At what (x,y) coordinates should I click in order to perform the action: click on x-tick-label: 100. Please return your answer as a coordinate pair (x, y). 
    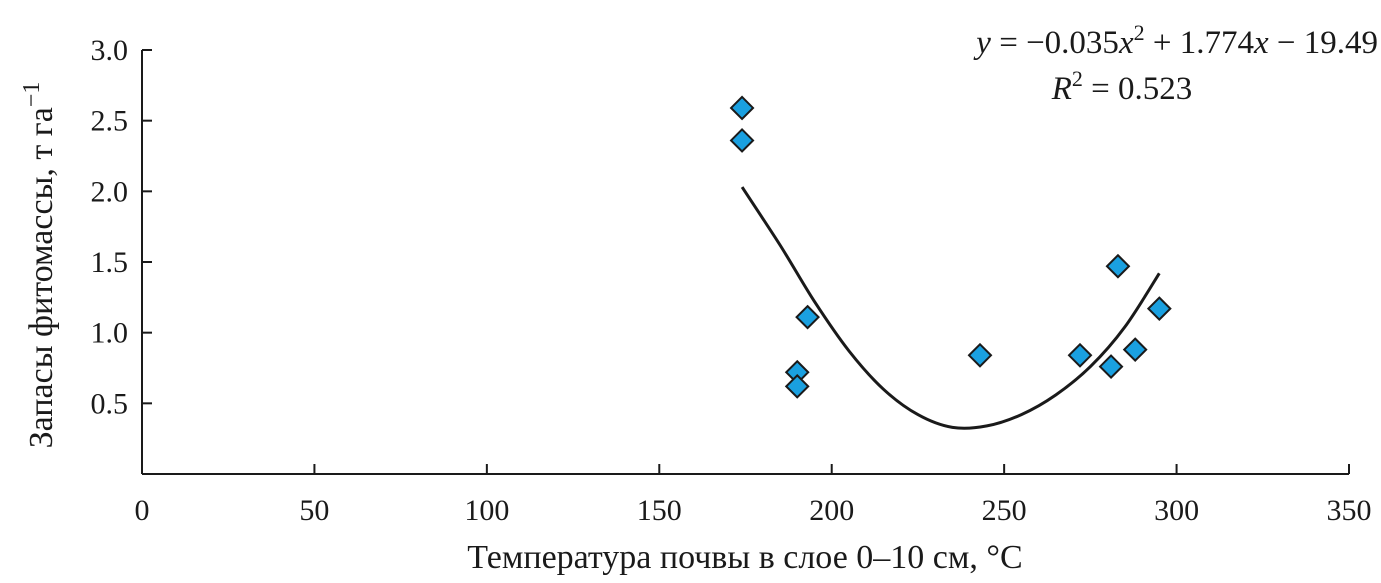
    Looking at the image, I should click on (486, 510).